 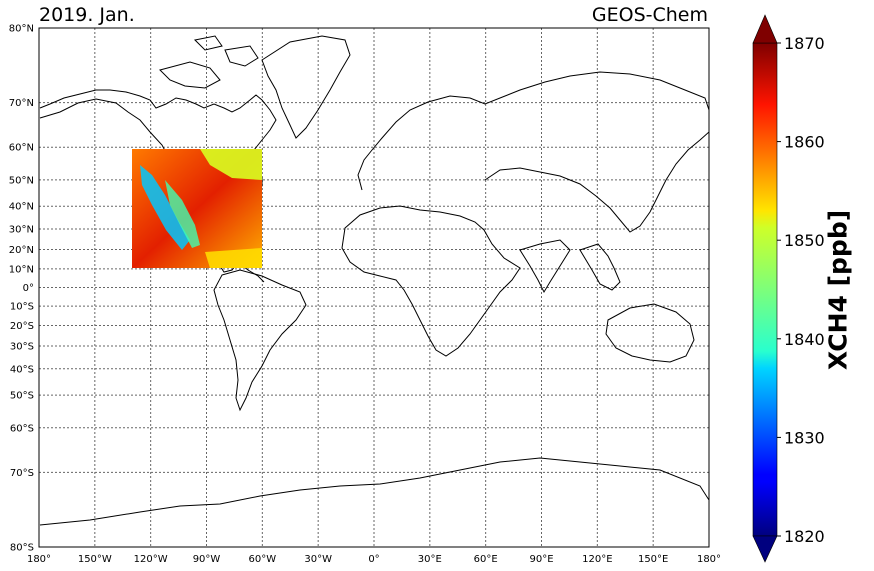 I want to click on lon-tick-label: 120°E, so click(x=597, y=559).